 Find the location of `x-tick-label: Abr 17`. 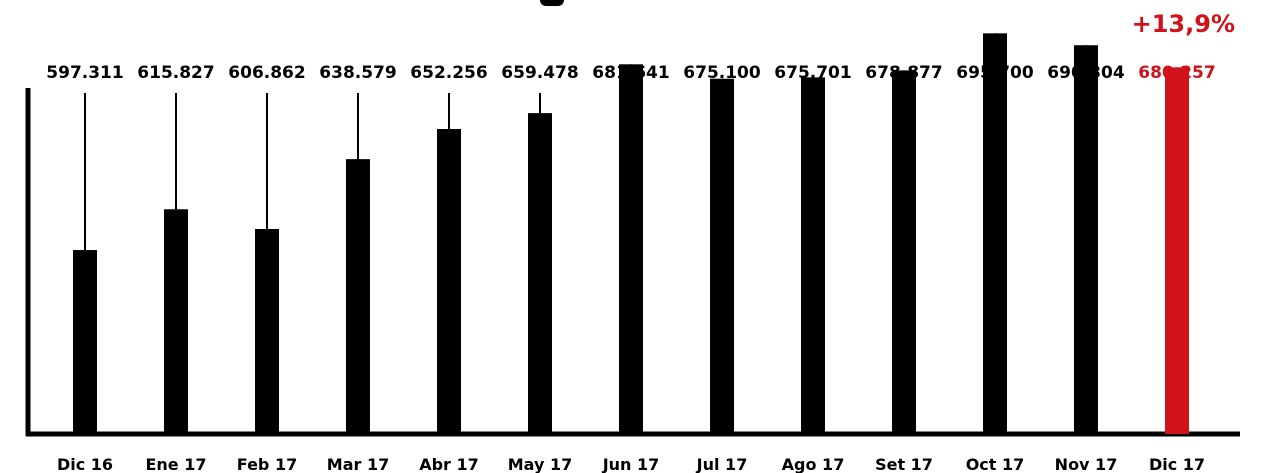

x-tick-label: Abr 17 is located at coordinates (449, 464).